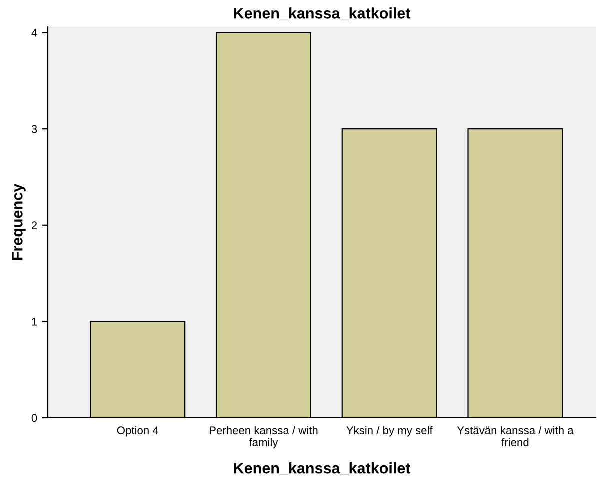 Image resolution: width=597 pixels, height=477 pixels. I want to click on y-axis-title: Frequency, so click(19, 222).